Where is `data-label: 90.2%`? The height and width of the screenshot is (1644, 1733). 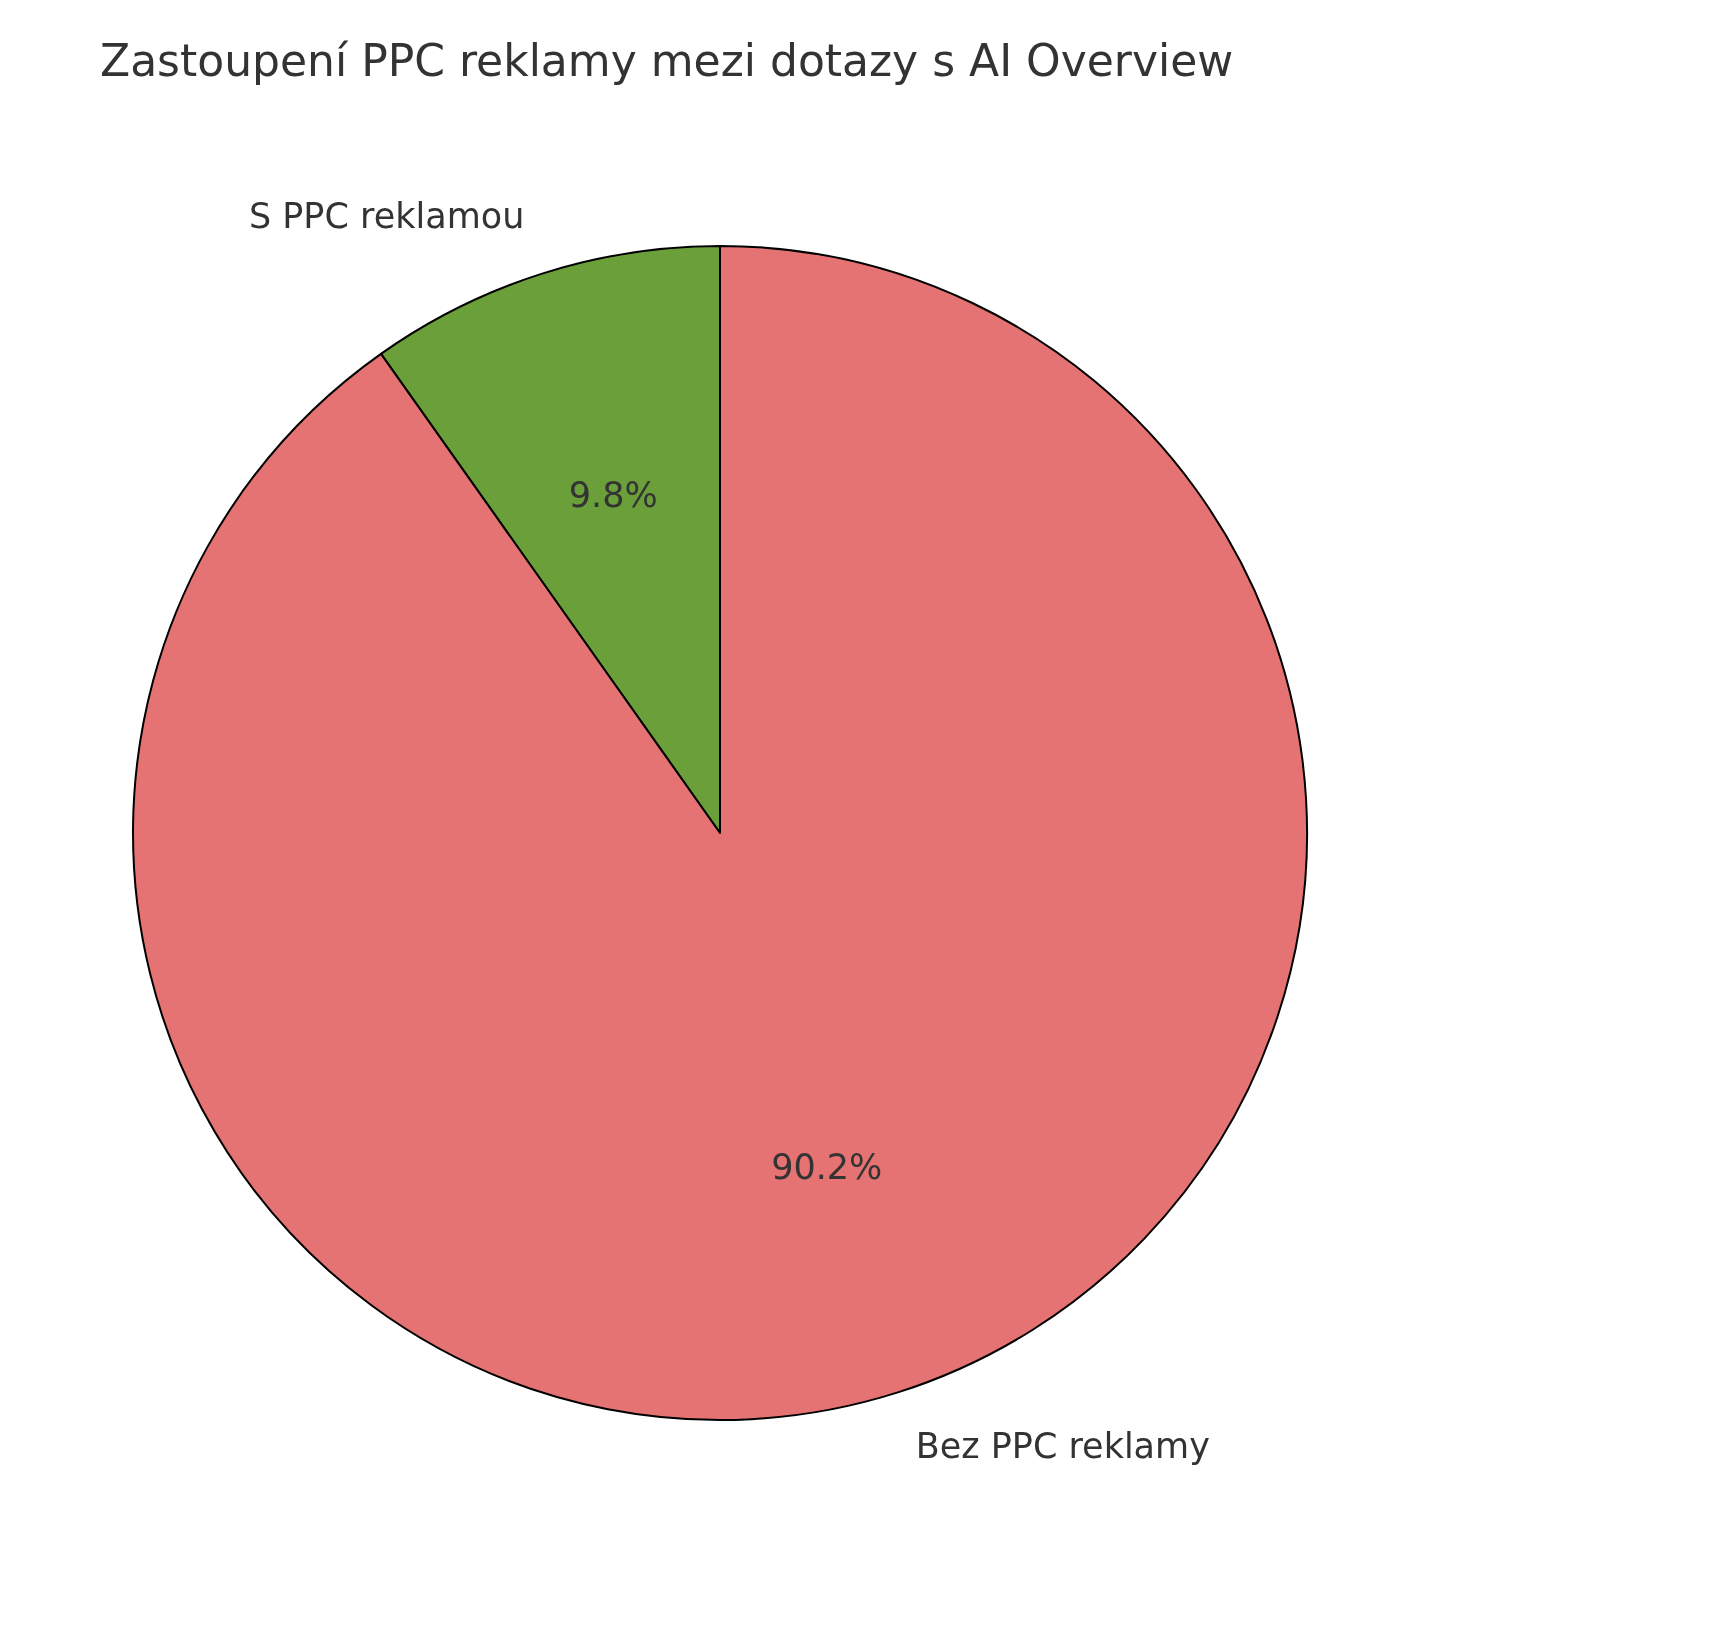
data-label: 90.2% is located at coordinates (827, 1166).